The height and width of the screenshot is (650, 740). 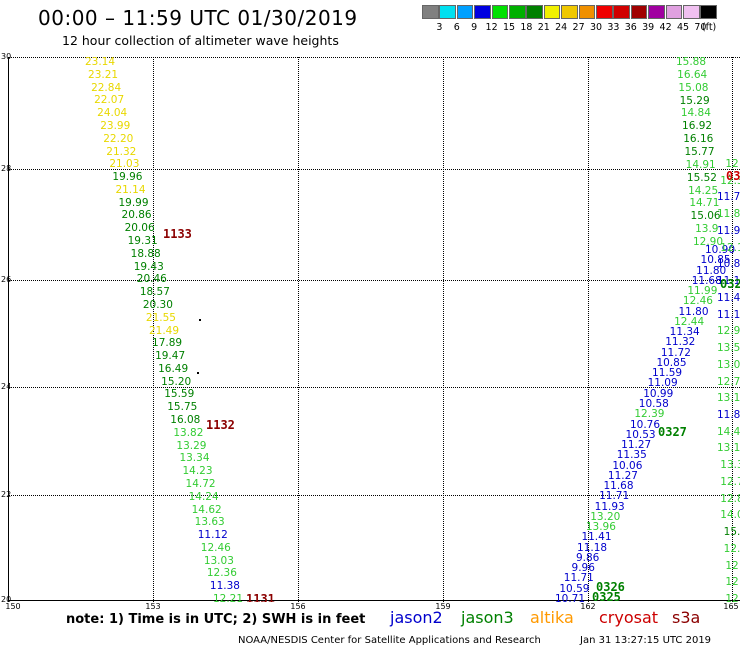 I want to click on wave-height-value: 13.96, so click(x=600, y=527).